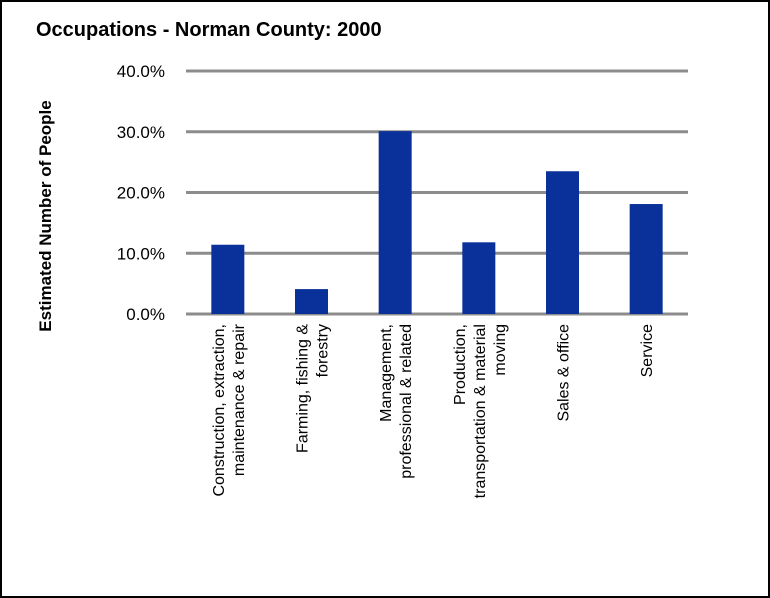 The image size is (770, 598). I want to click on y-tick-labels: 0.0% 10.0% 20.0% 30.0% 40.0%, so click(141, 193).